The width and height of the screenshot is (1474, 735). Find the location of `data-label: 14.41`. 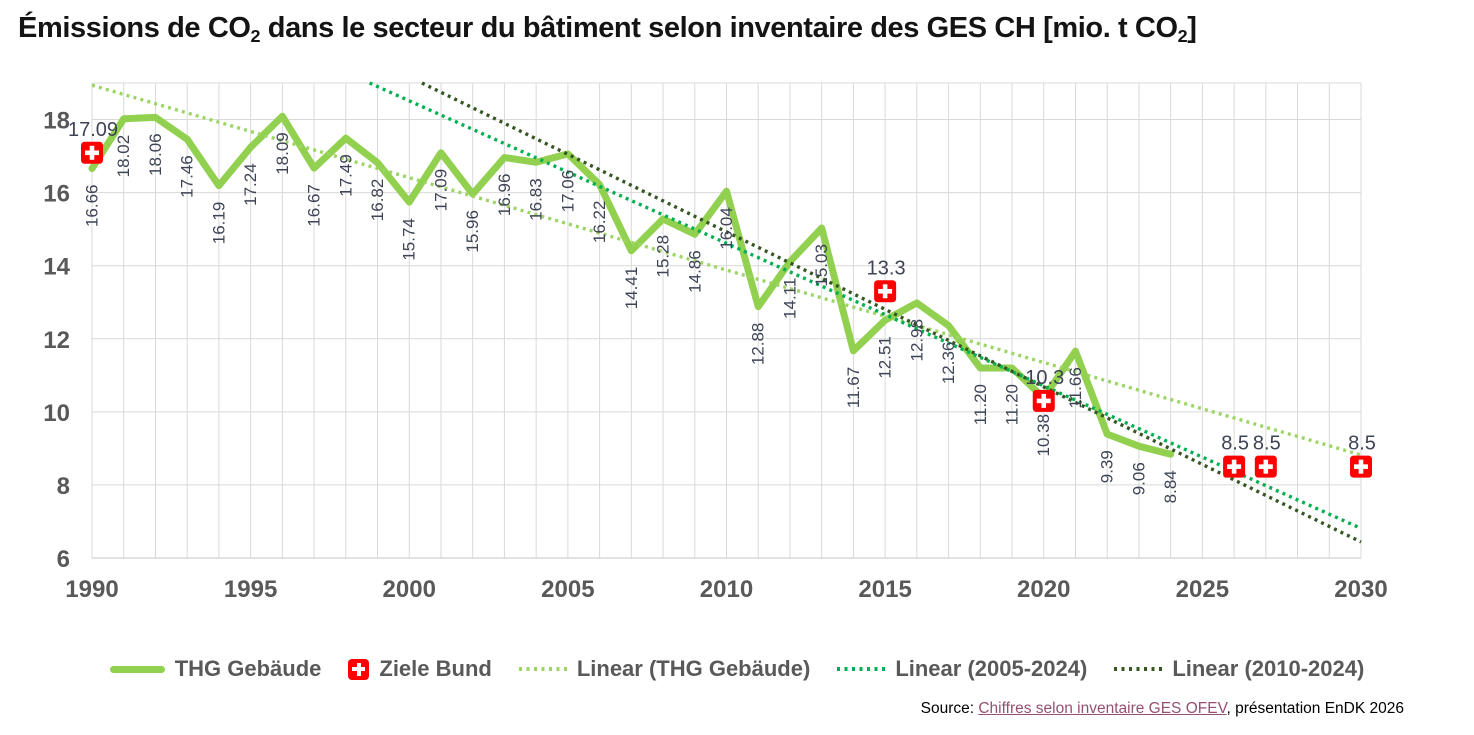

data-label: 14.41 is located at coordinates (631, 288).